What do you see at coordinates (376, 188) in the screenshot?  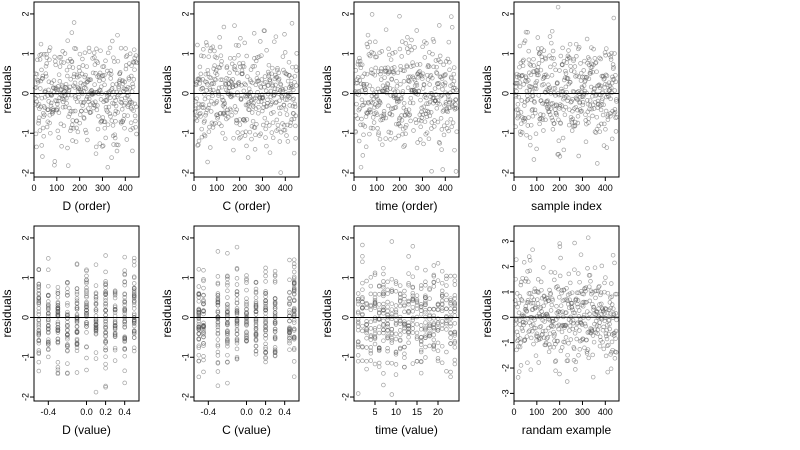 I see `x-tick-label: 100` at bounding box center [376, 188].